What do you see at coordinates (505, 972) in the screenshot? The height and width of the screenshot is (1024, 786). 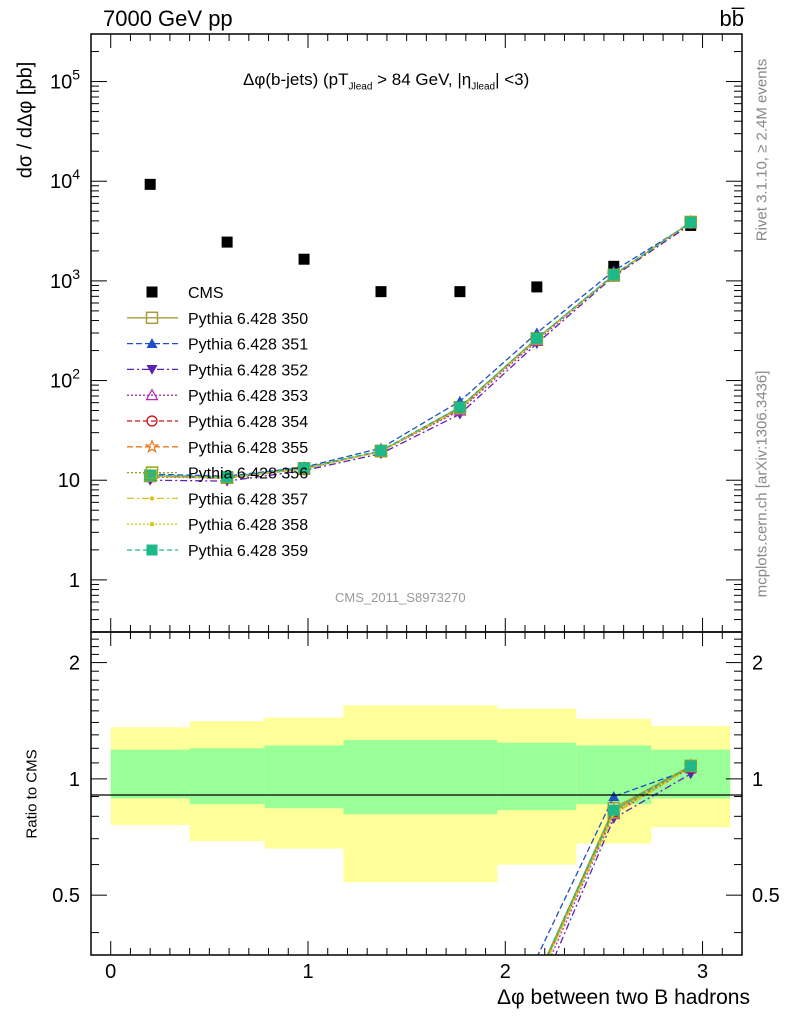 I see `x-tick-label: 2` at bounding box center [505, 972].